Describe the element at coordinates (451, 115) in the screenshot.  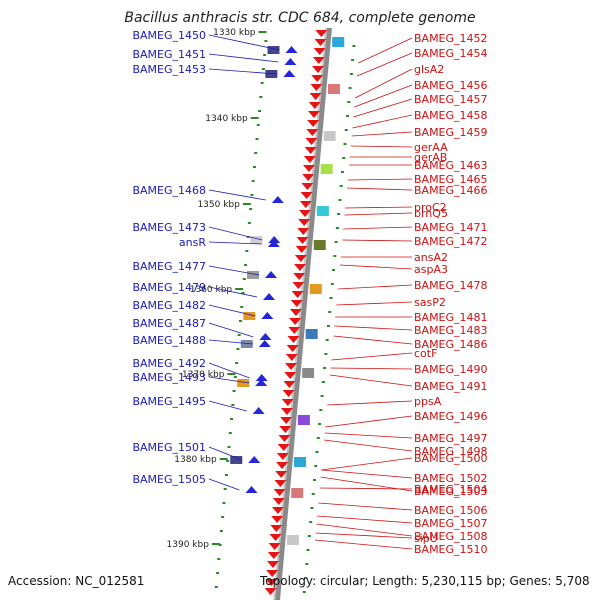
I see `right-gene-label: BAMEG_1458` at that location.